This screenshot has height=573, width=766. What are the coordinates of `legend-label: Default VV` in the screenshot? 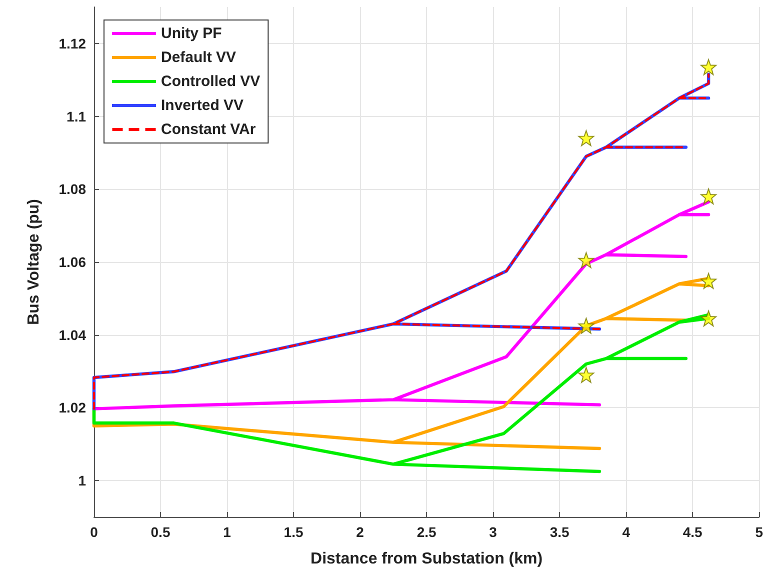 It's located at (198, 57).